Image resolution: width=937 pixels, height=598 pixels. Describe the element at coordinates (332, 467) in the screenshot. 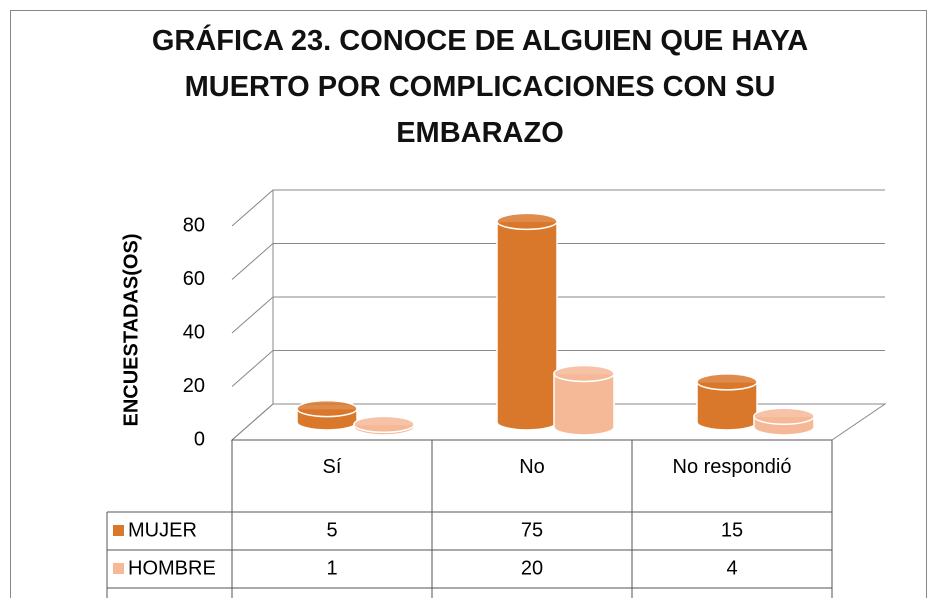

I see `category-label: Sí` at that location.